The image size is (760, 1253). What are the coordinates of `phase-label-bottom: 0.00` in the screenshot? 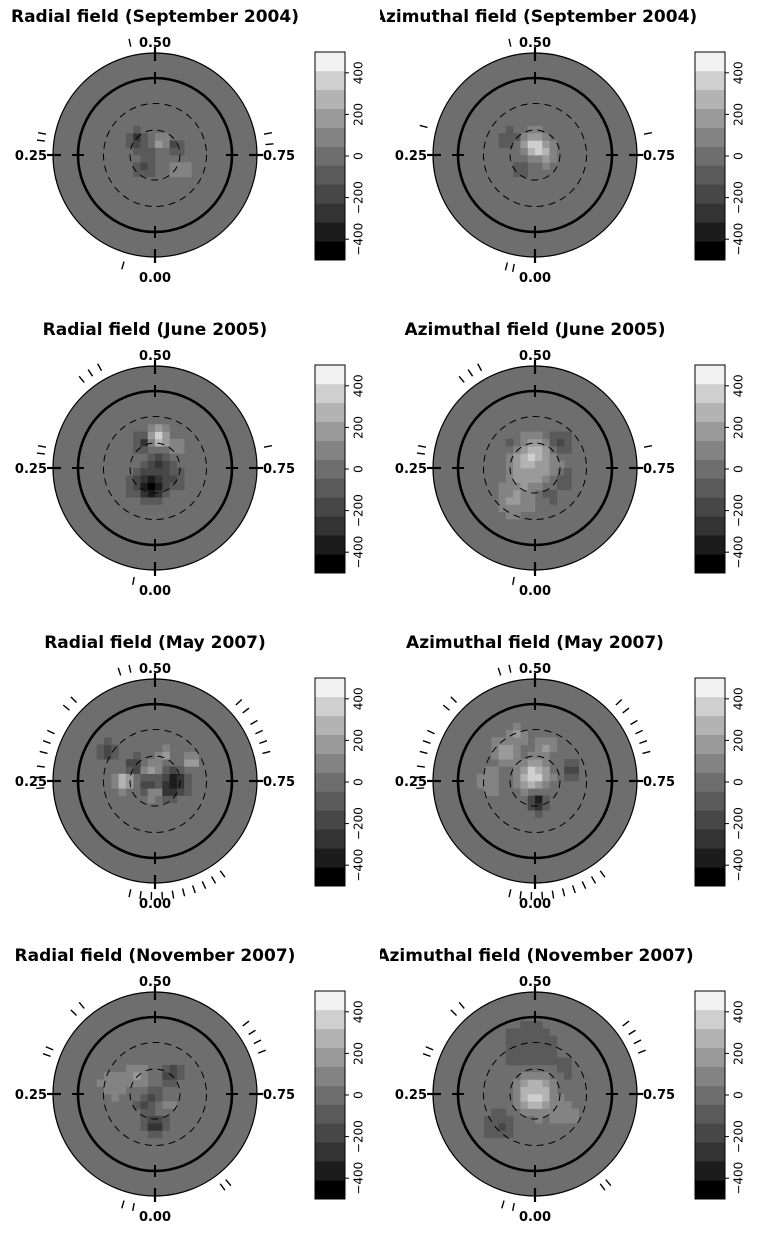 It's located at (535, 1217).